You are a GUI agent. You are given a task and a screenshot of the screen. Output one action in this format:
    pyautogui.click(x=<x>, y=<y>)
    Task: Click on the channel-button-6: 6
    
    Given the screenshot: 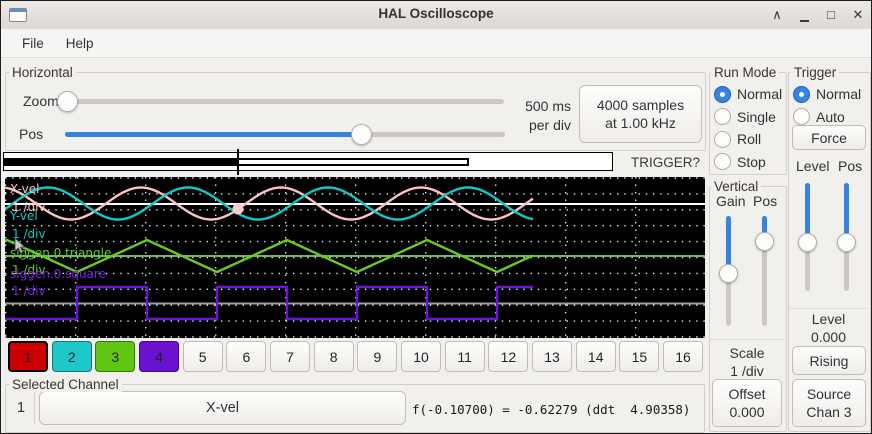 What is the action you would take?
    pyautogui.click(x=246, y=356)
    